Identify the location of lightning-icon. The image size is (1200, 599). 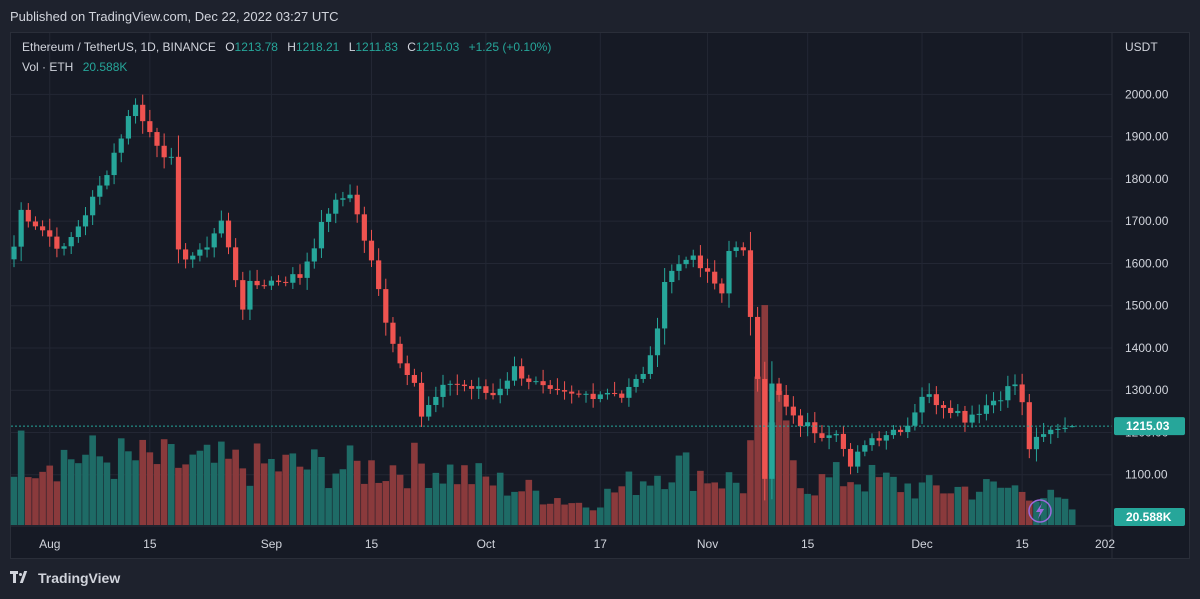
(1040, 511).